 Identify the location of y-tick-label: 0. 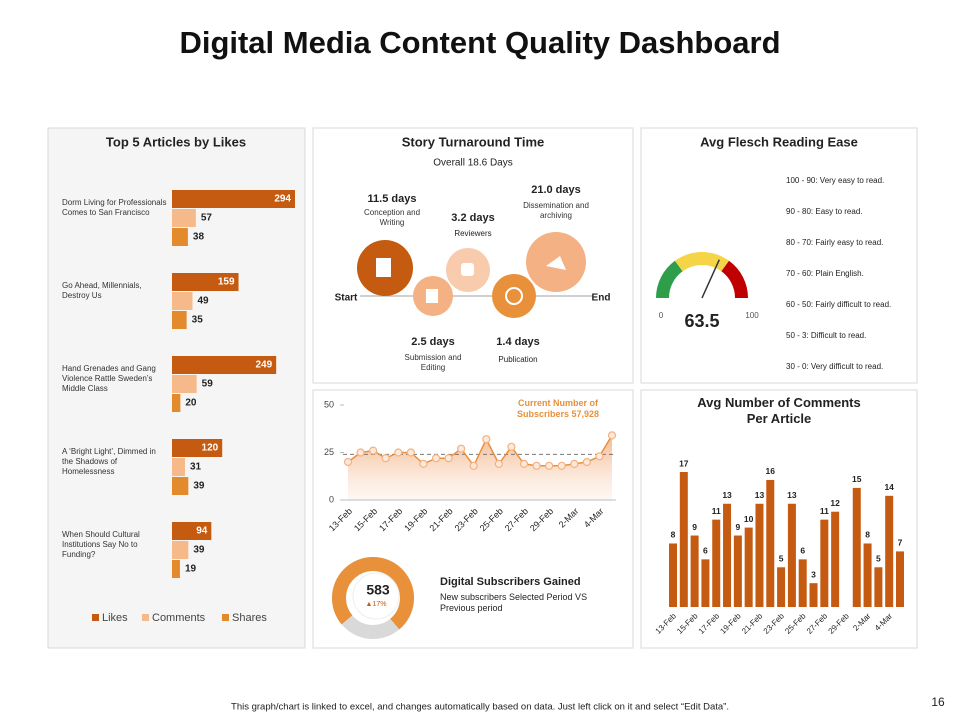
(331, 499).